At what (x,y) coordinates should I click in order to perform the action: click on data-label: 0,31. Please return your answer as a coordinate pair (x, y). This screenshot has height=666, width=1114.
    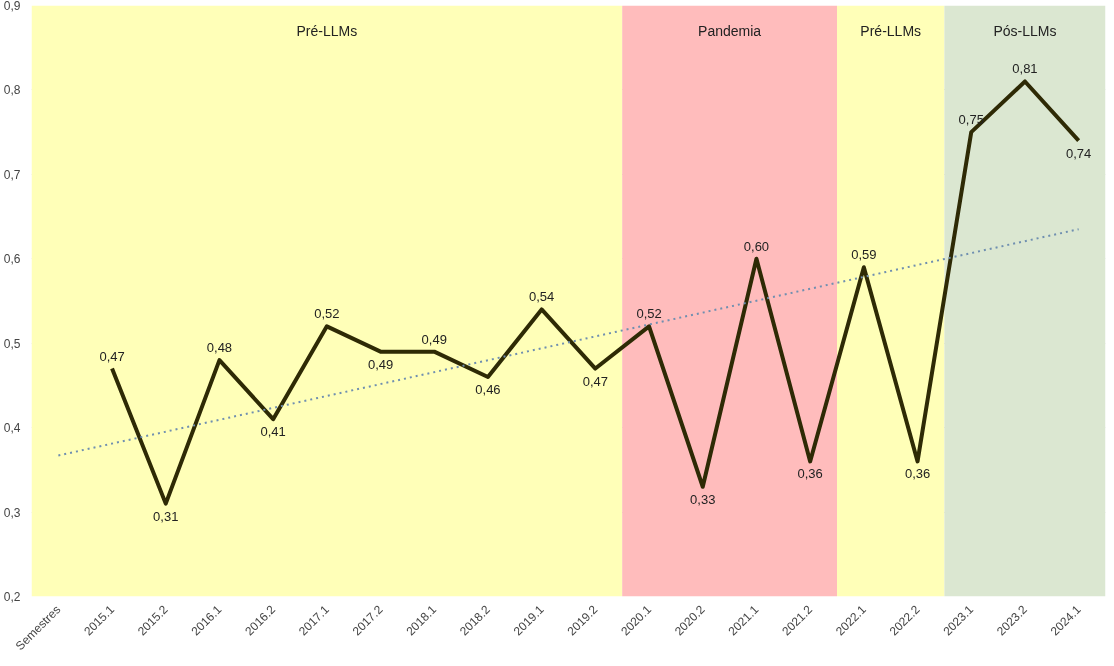
    Looking at the image, I should click on (166, 516).